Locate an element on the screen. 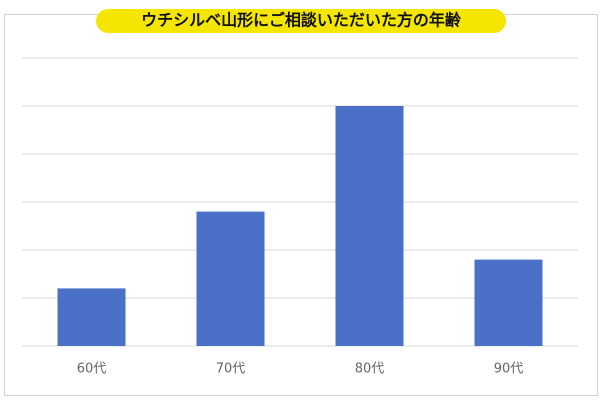 The image size is (602, 400). chart-title: ウチシルベ山形にご相談いただいた方の年齢 is located at coordinates (301, 20).